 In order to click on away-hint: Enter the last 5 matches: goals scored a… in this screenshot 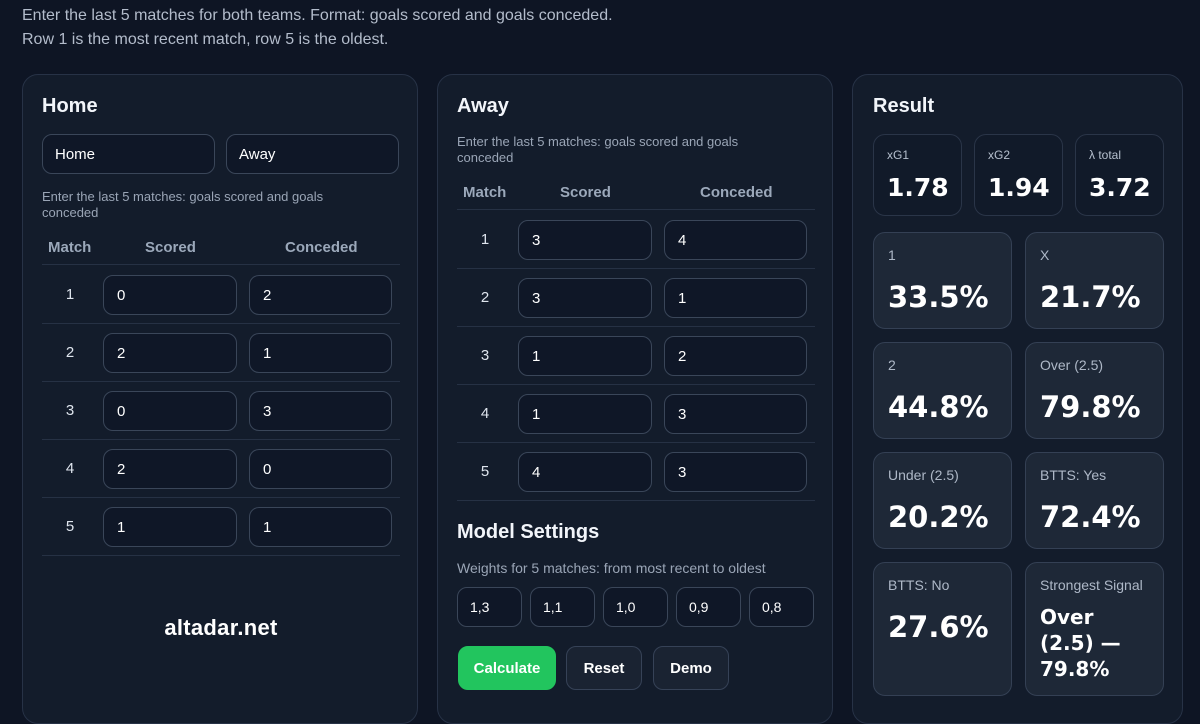, I will do `click(598, 149)`.